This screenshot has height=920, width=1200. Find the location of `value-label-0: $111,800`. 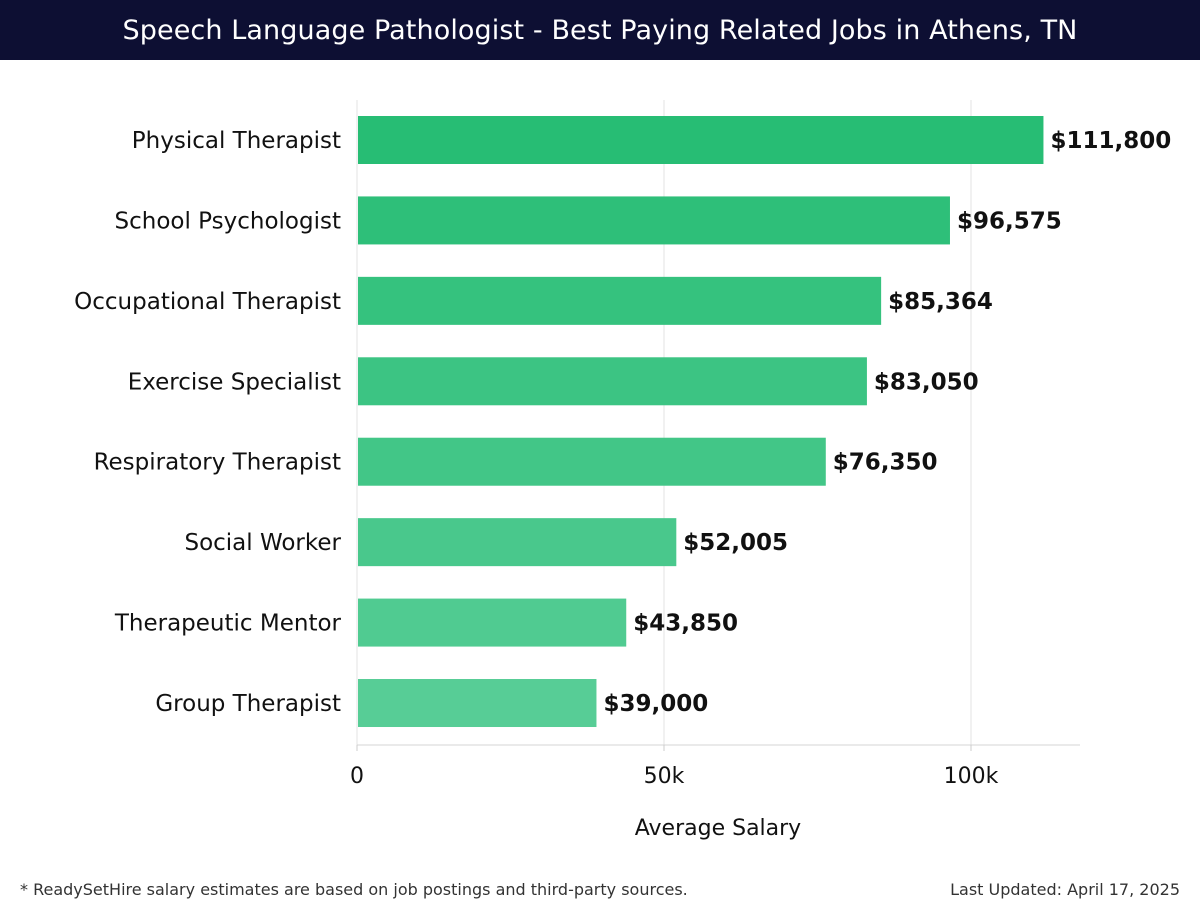

value-label-0: $111,800 is located at coordinates (1110, 141).